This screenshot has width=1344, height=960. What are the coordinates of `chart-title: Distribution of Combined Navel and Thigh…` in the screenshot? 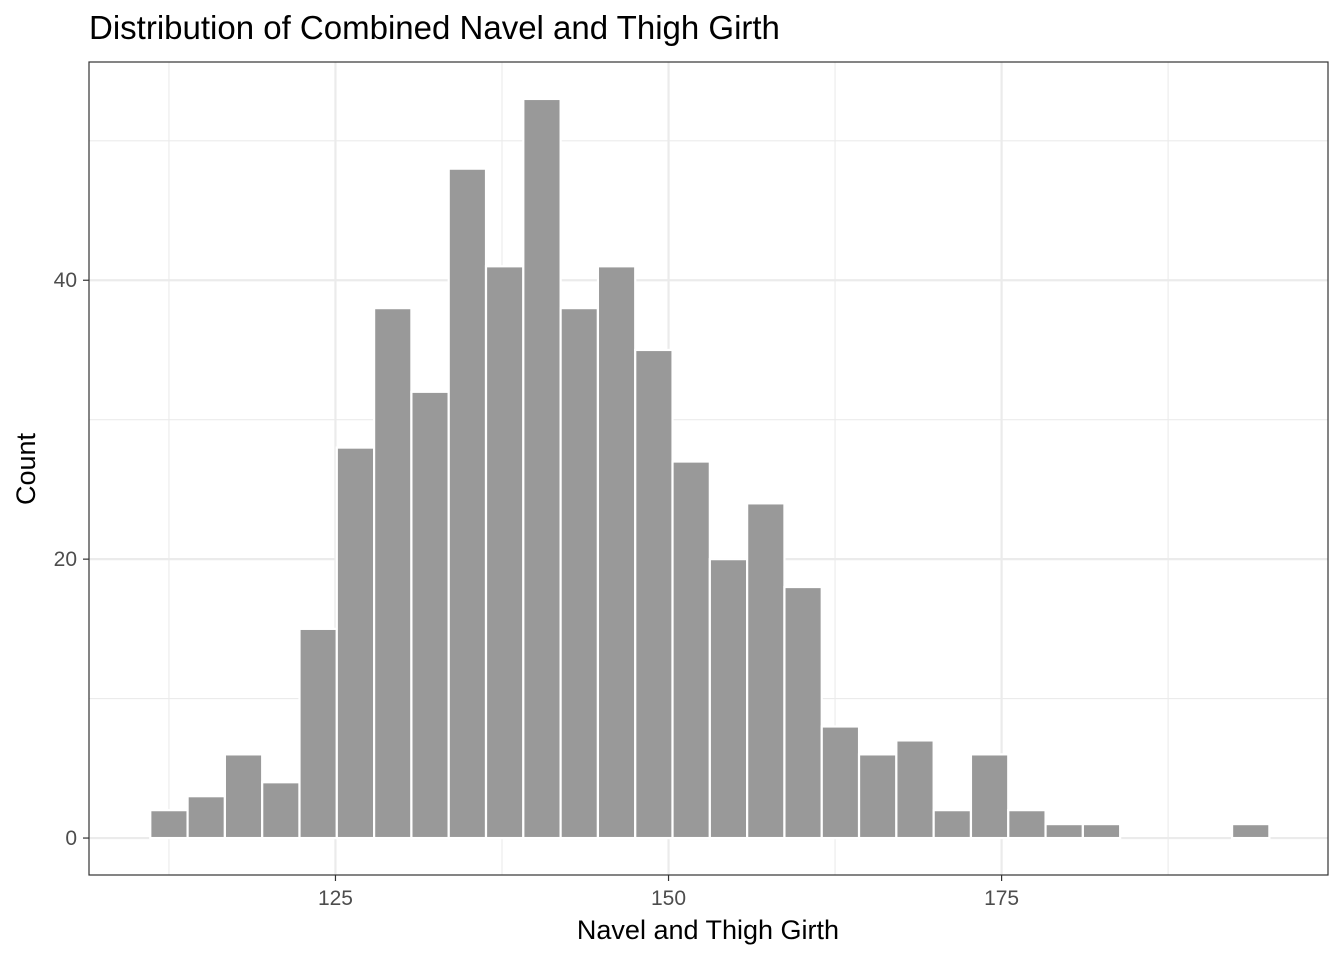 It's located at (434, 27).